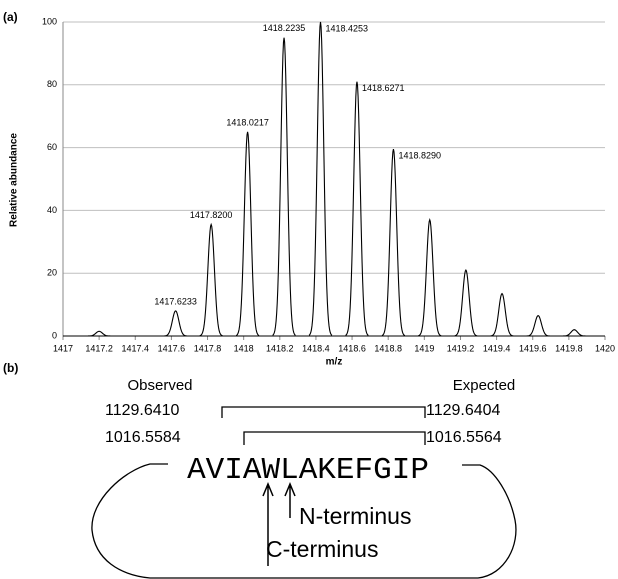 The width and height of the screenshot is (618, 579). What do you see at coordinates (463, 410) in the screenshot?
I see `expected-mass: 1129.6404` at bounding box center [463, 410].